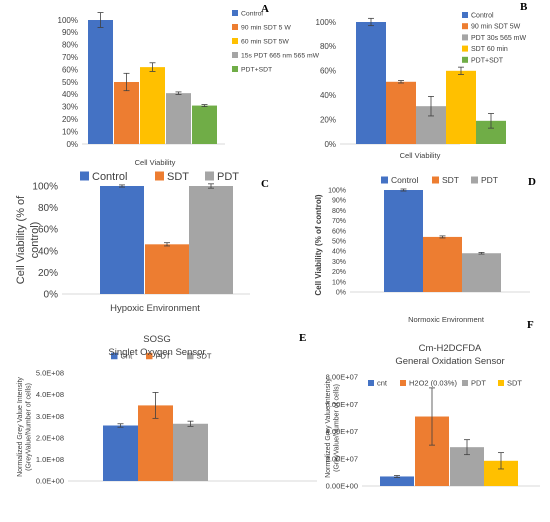 The width and height of the screenshot is (550, 522). What do you see at coordinates (382, 383) in the screenshot?
I see `legend-label: cnt` at bounding box center [382, 383].